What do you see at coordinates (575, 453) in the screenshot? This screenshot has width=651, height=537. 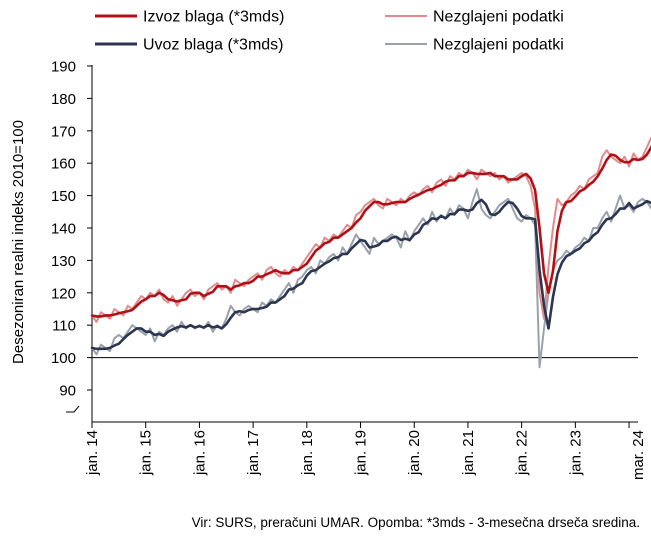 I see `x-tick-label: jan. 23` at bounding box center [575, 453].